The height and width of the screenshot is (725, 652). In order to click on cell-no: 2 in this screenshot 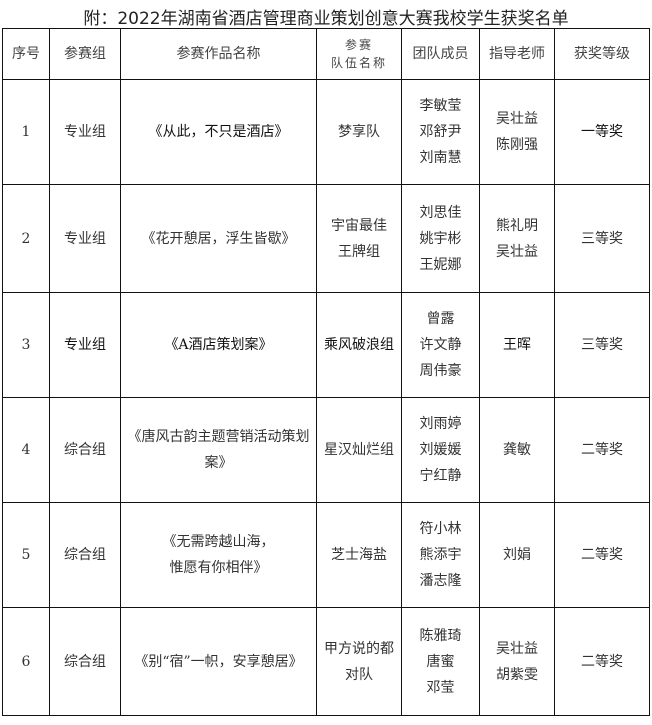, I will do `click(26, 238)`.